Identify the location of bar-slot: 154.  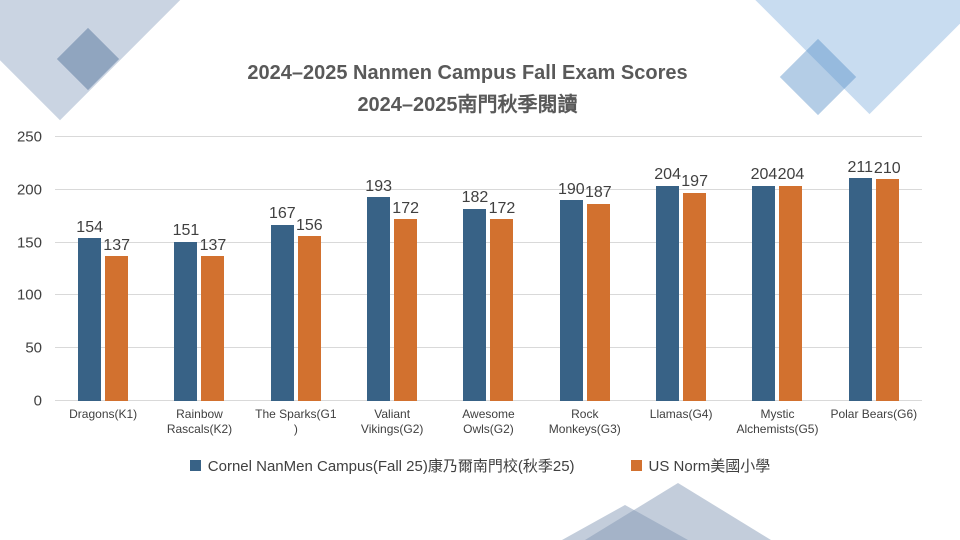
(90, 269).